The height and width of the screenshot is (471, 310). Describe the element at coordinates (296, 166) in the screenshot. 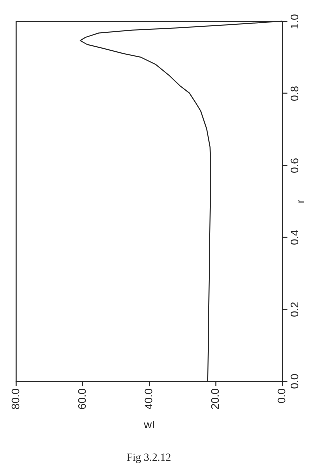

I see `y-tick-label: 0.6` at that location.